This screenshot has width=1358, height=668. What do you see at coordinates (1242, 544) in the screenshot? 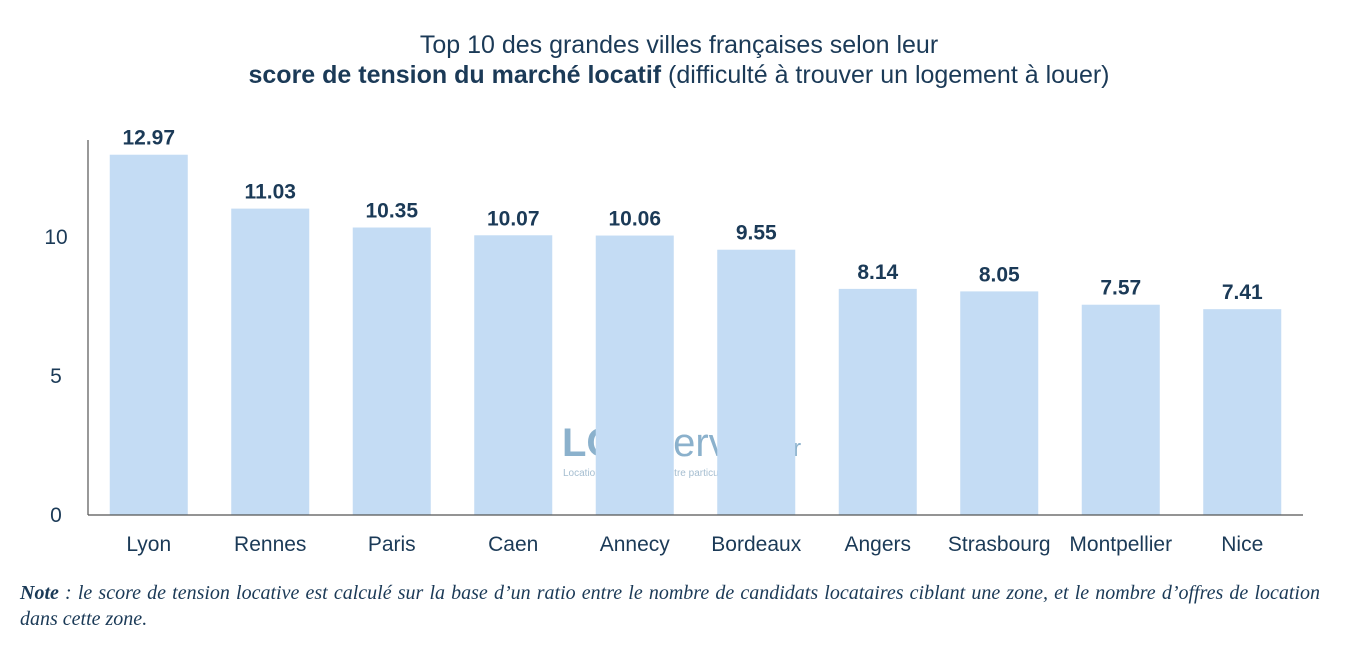
I see `category-label: Nice` at bounding box center [1242, 544].